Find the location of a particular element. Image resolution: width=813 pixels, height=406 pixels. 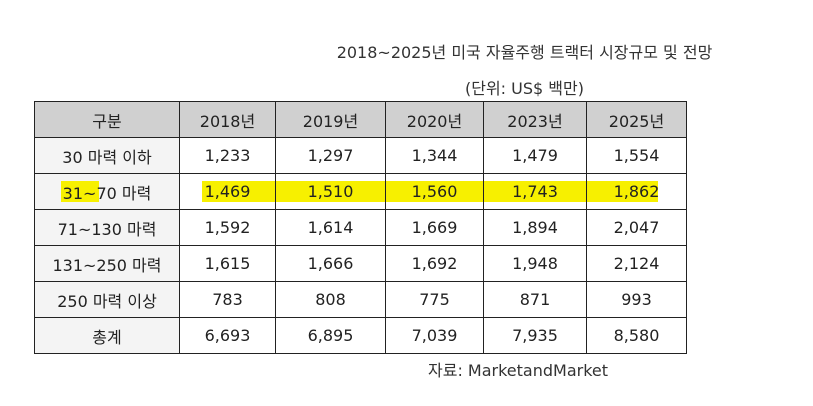

table-cell: 1,510 is located at coordinates (330, 191).